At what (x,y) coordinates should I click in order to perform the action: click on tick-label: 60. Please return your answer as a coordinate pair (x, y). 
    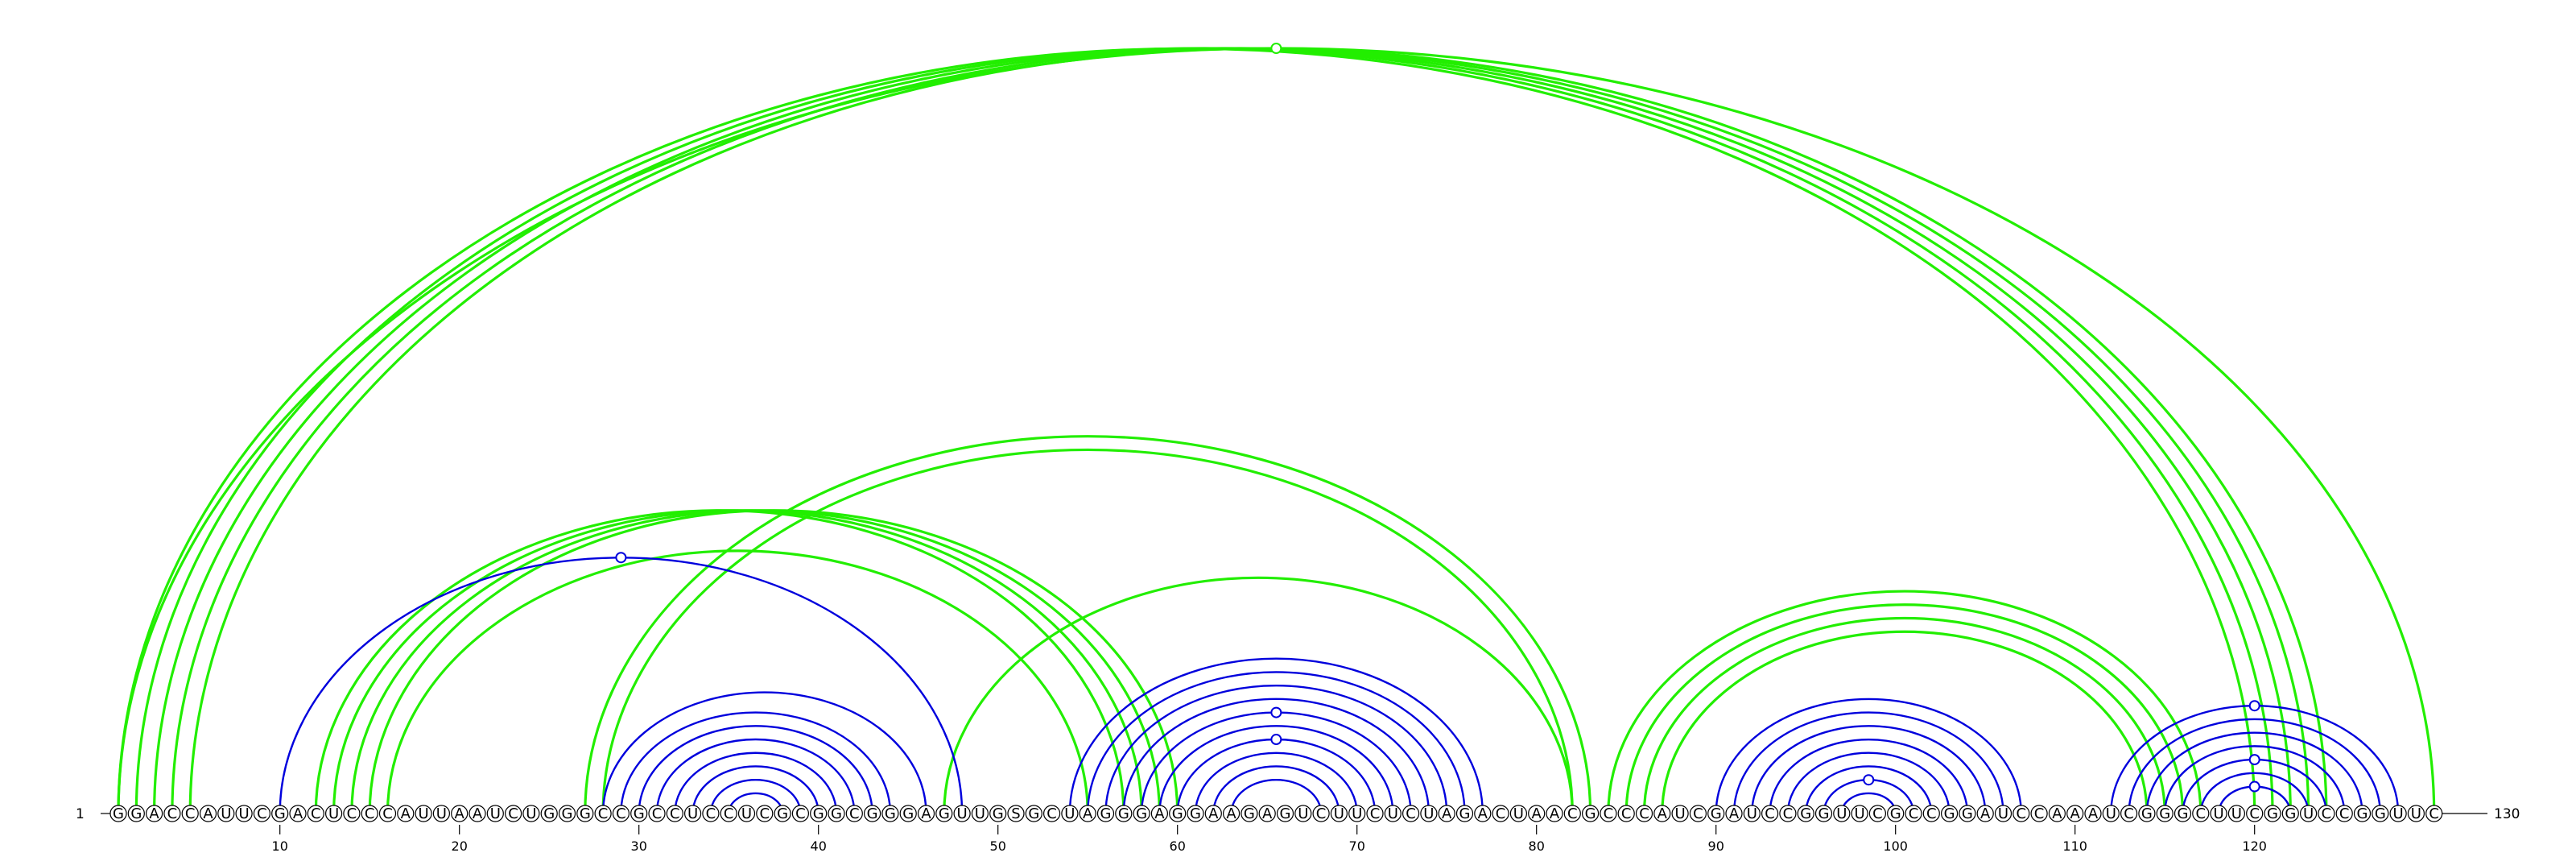
    Looking at the image, I should click on (1178, 846).